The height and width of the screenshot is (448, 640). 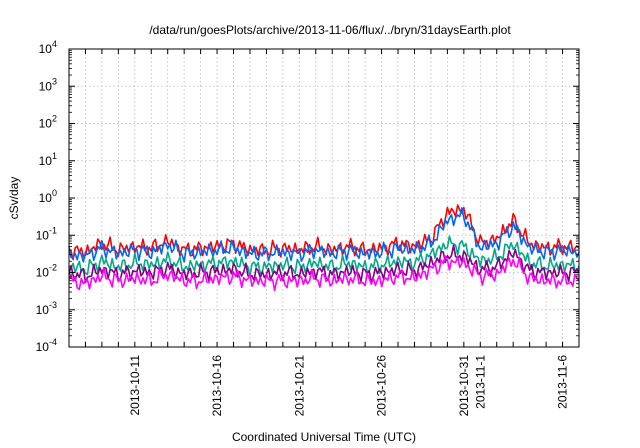 What do you see at coordinates (299, 386) in the screenshot?
I see `x-tick-label: 2013-10-21` at bounding box center [299, 386].